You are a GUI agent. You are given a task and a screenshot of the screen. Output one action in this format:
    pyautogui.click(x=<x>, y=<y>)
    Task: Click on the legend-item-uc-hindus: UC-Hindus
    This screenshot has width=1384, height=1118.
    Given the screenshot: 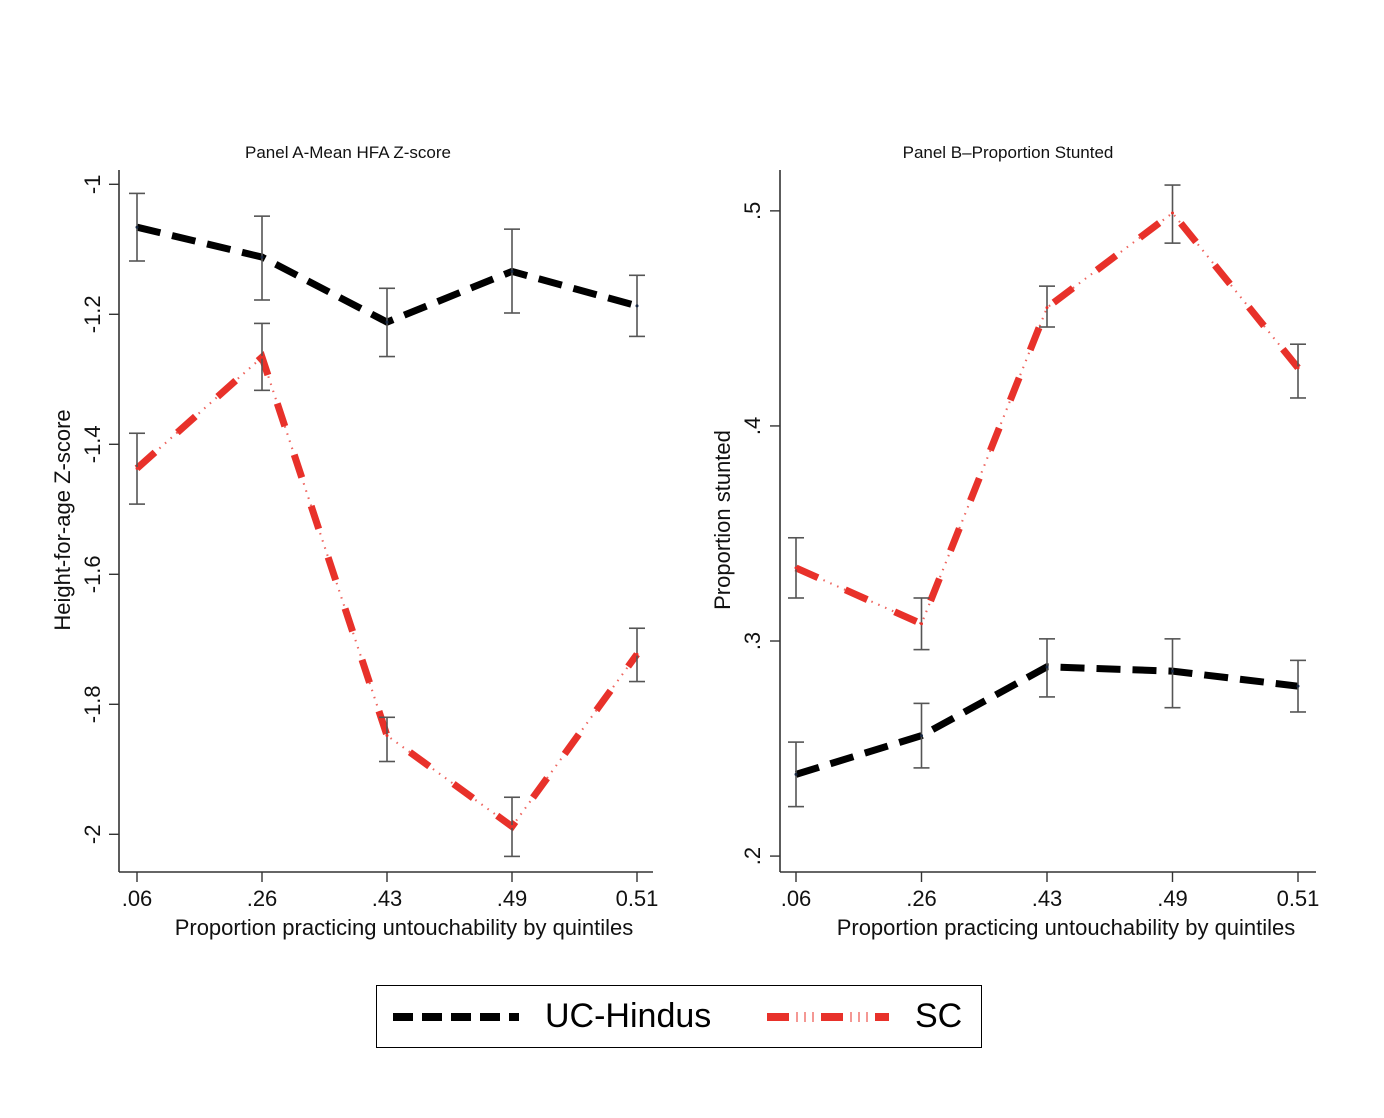 What is the action you would take?
    pyautogui.click(x=551, y=1016)
    